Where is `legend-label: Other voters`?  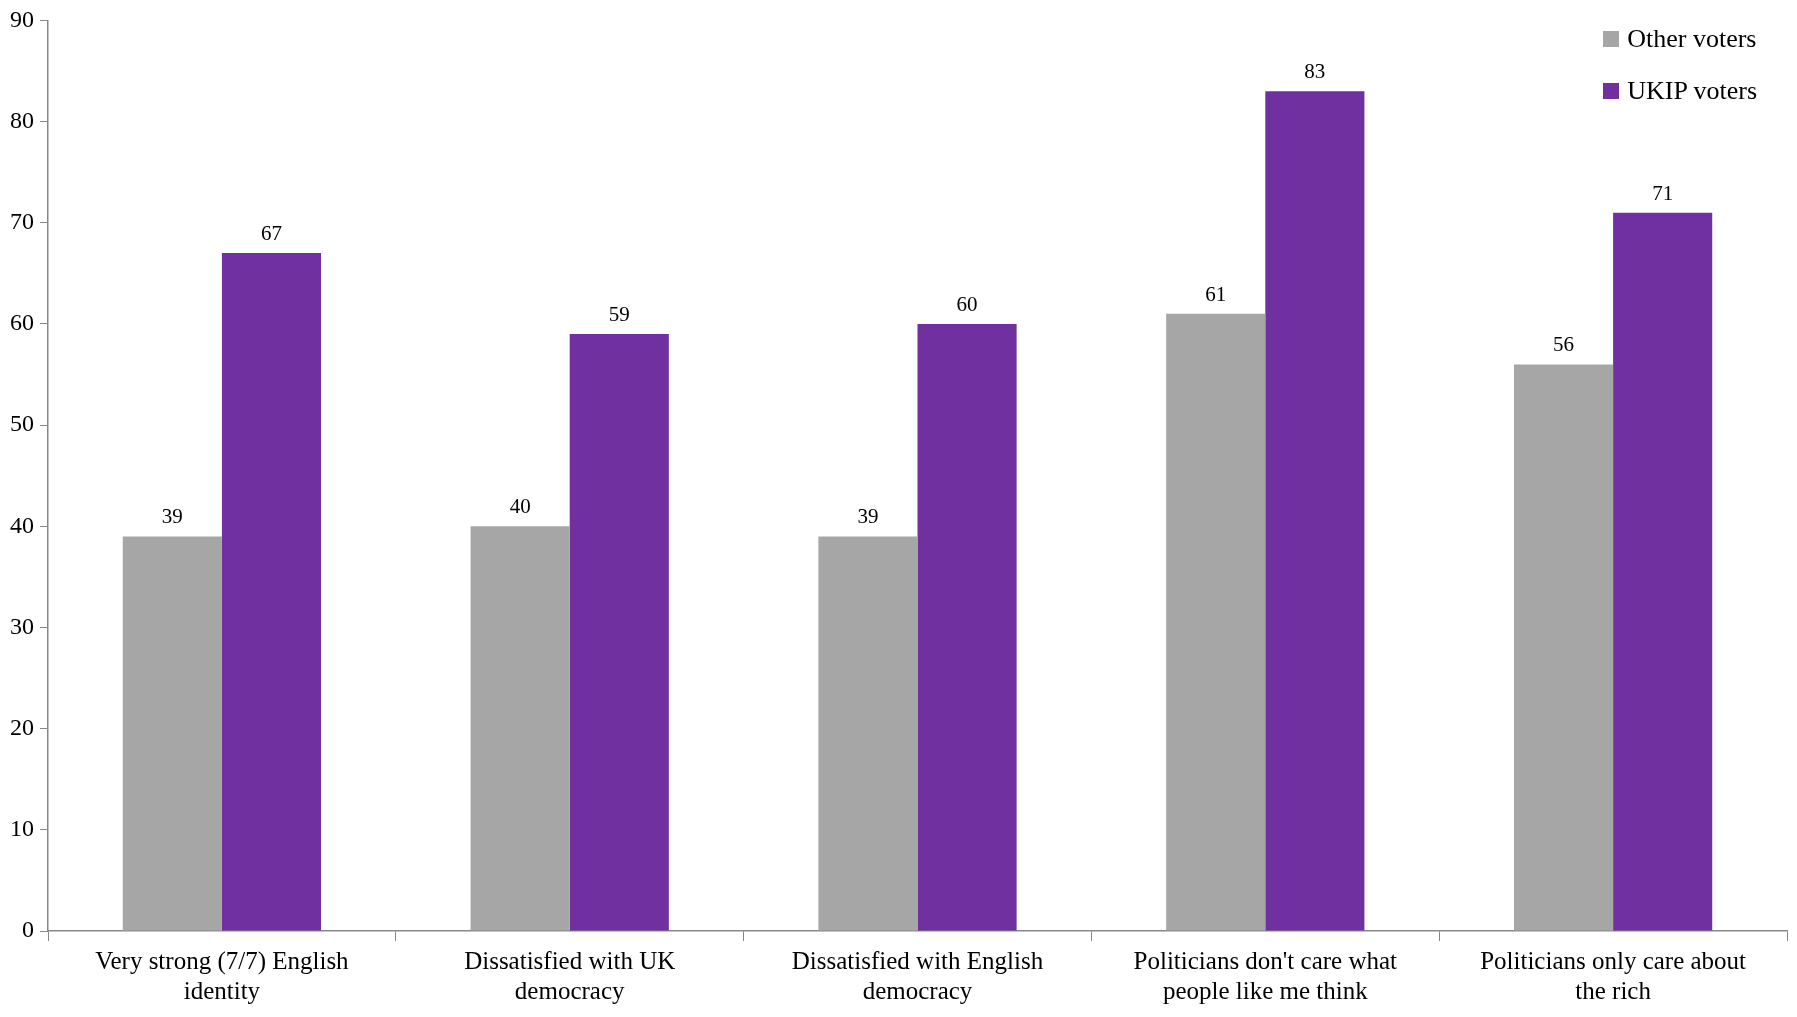 legend-label: Other voters is located at coordinates (1692, 39).